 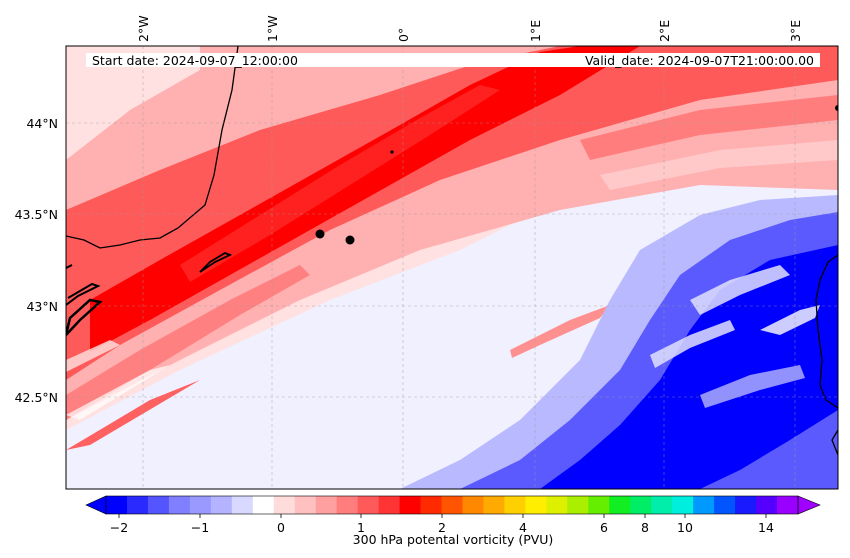 What do you see at coordinates (200, 527) in the screenshot?
I see `colorbar-tick-label: −1` at bounding box center [200, 527].